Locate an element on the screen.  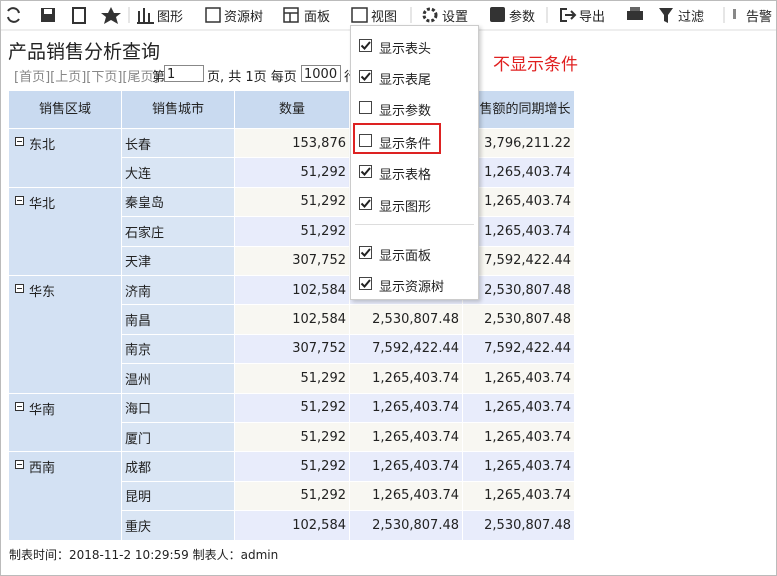
param-icon is located at coordinates (497, 14).